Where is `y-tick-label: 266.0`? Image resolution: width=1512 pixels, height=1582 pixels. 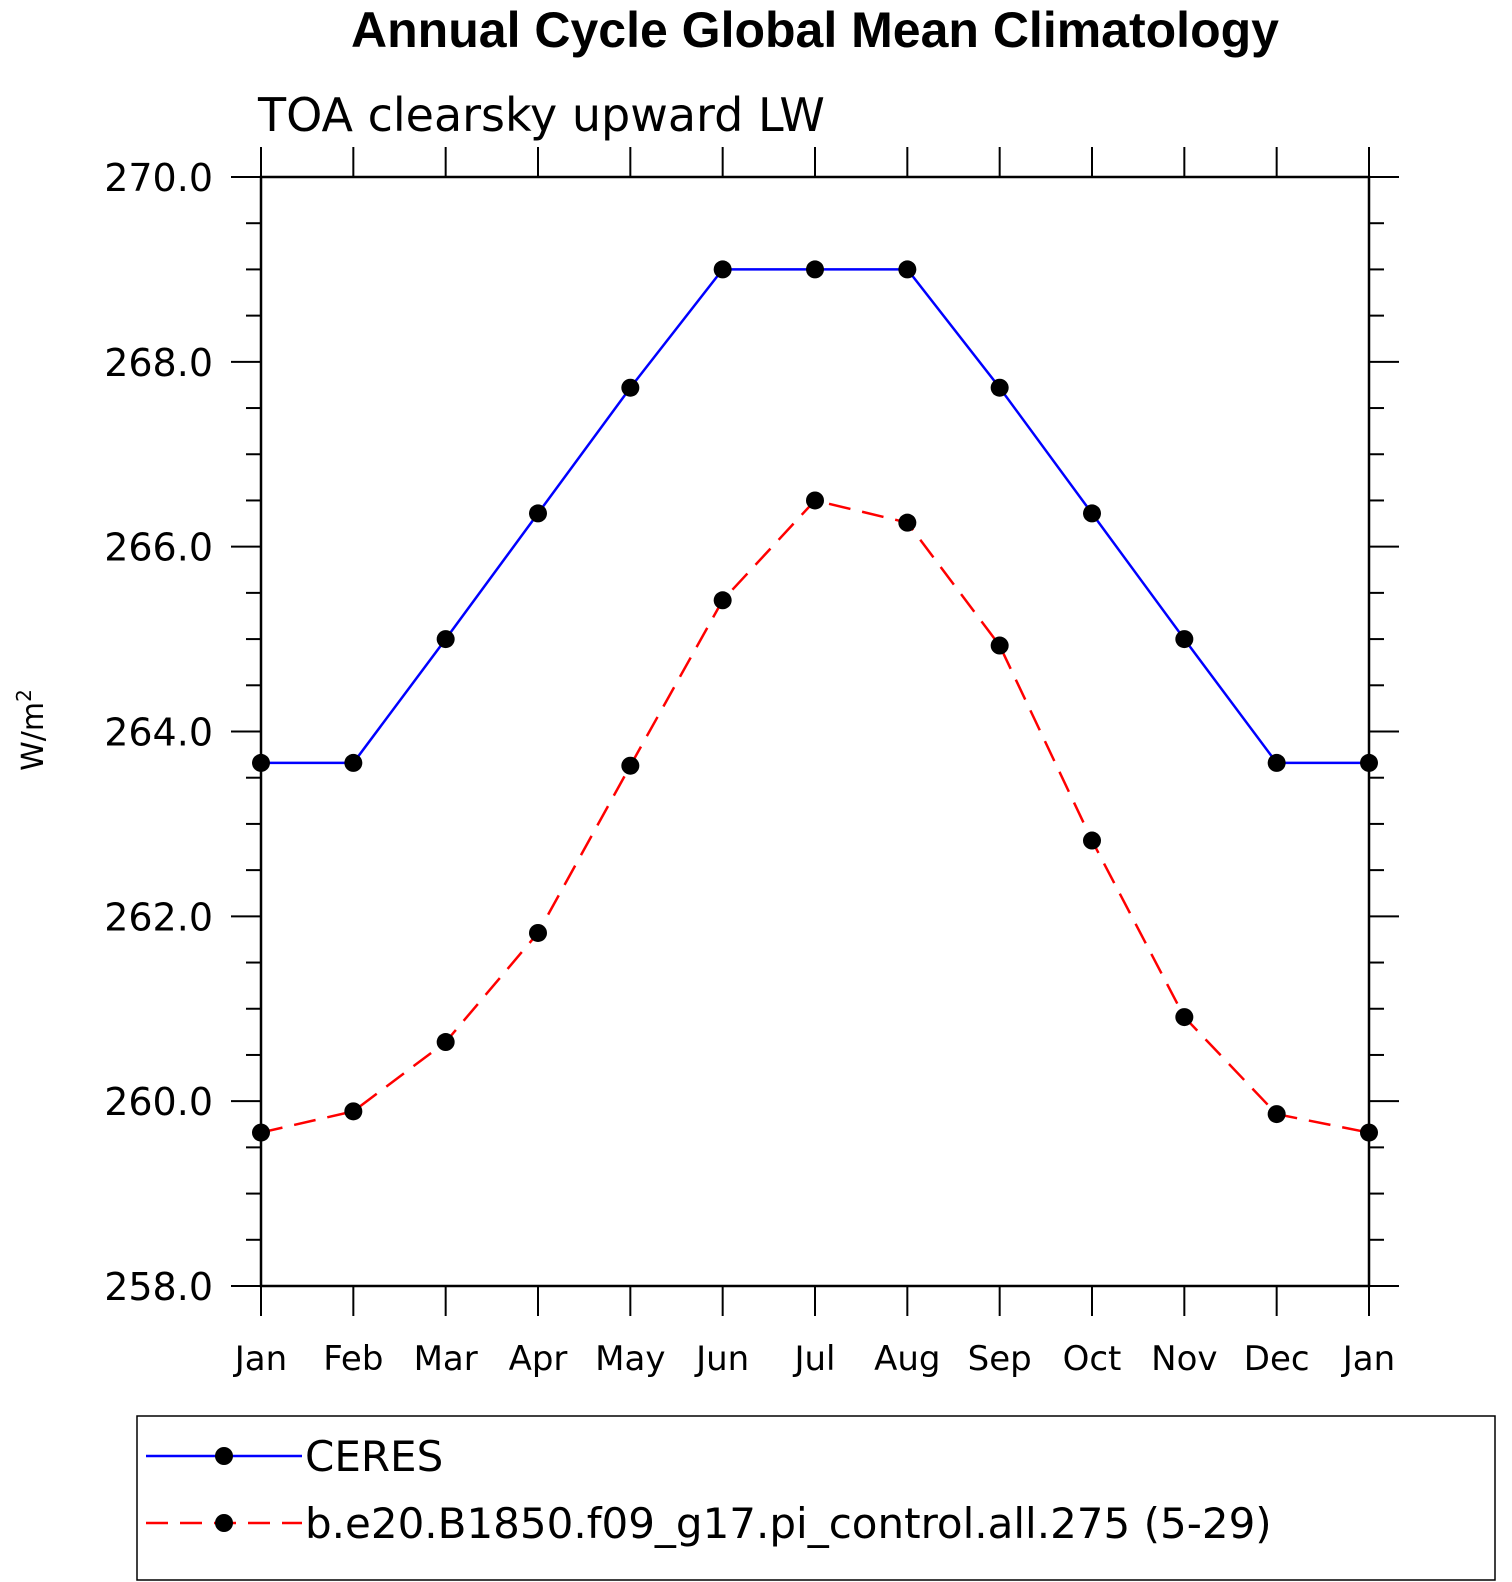
y-tick-label: 266.0 is located at coordinates (158, 548).